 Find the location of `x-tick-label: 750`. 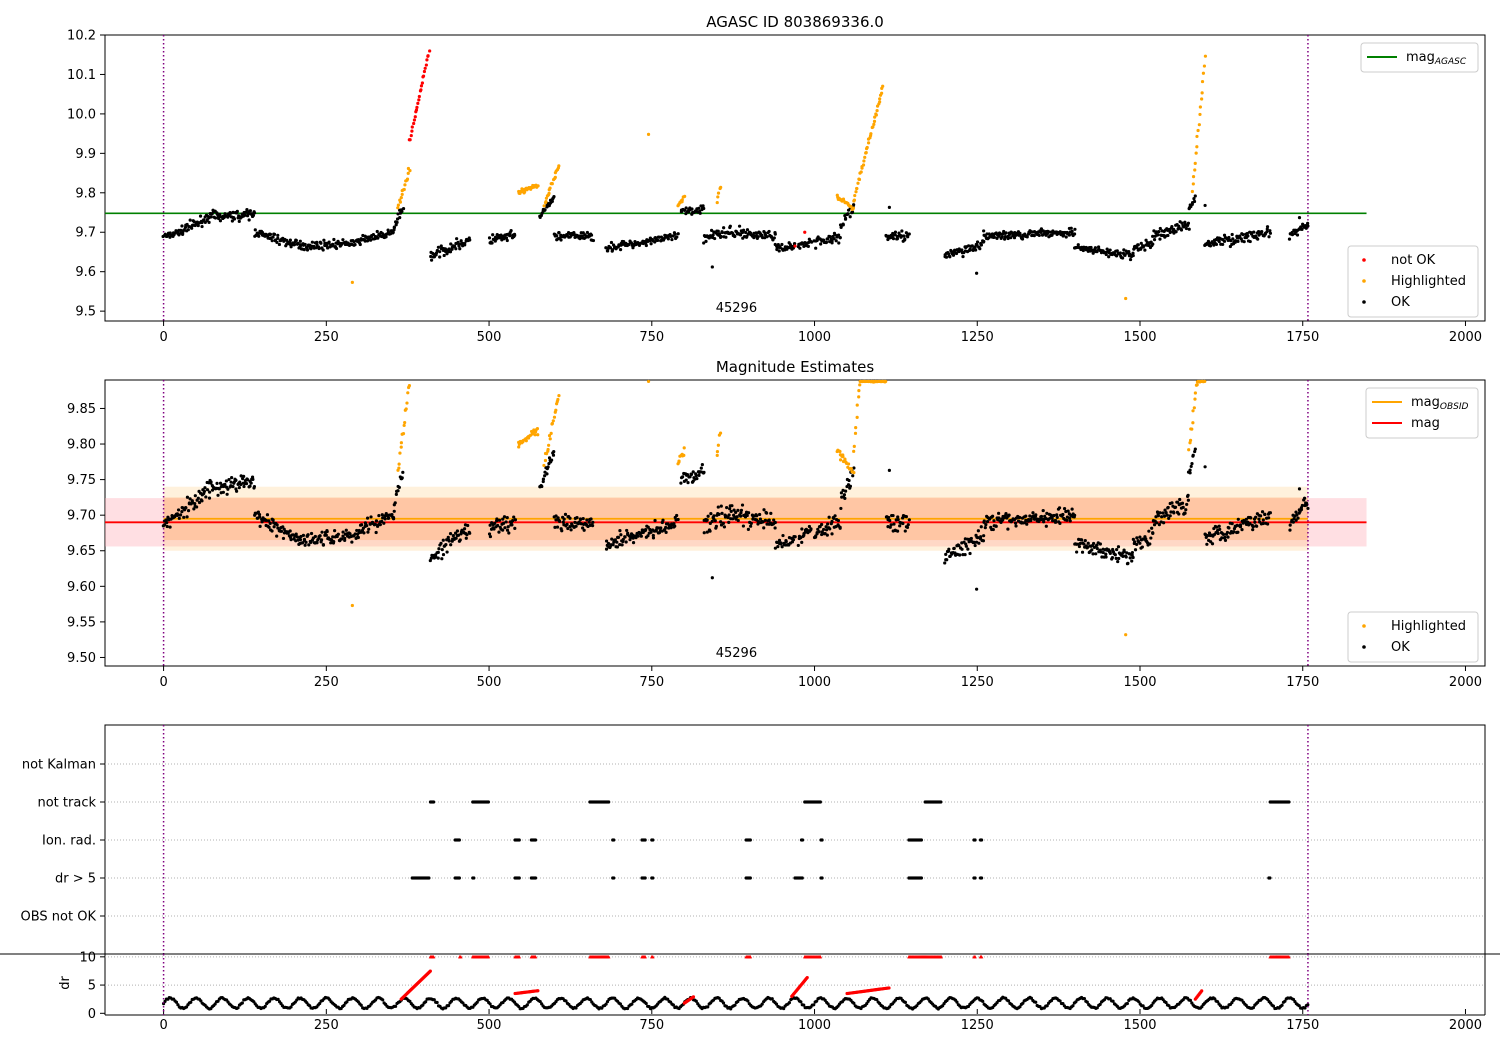

x-tick-label: 750 is located at coordinates (651, 682).